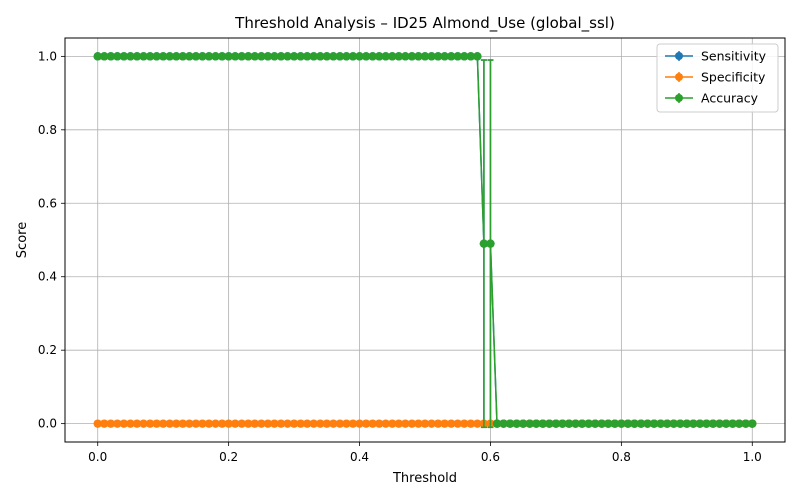 This screenshot has width=800, height=500. What do you see at coordinates (47, 130) in the screenshot?
I see `y-tick-label: 0.8` at bounding box center [47, 130].